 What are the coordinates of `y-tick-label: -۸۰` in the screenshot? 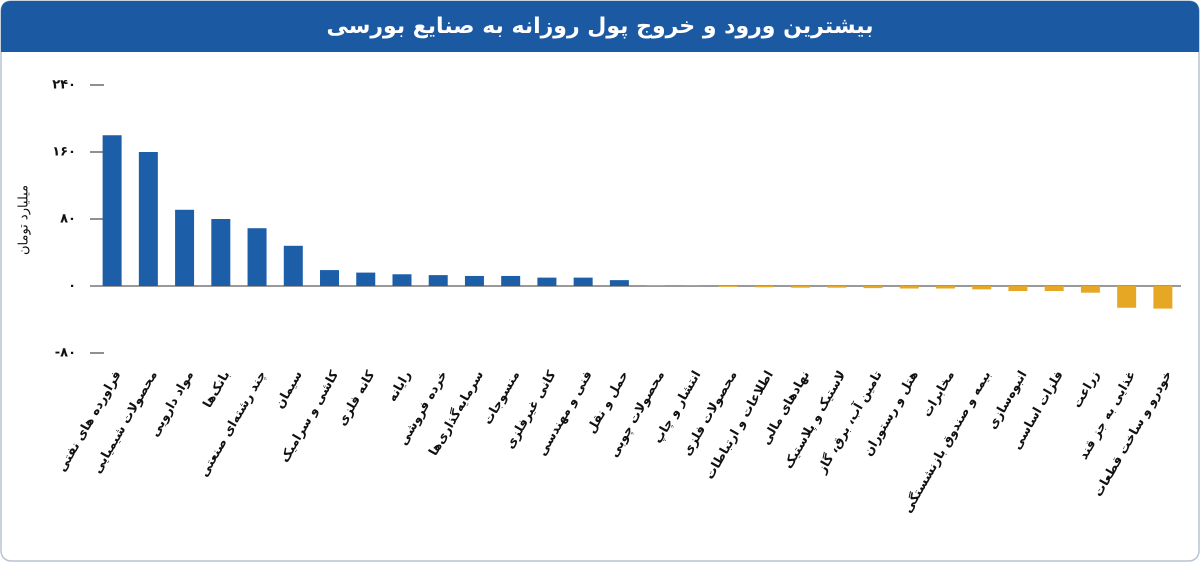 It's located at (65, 353).